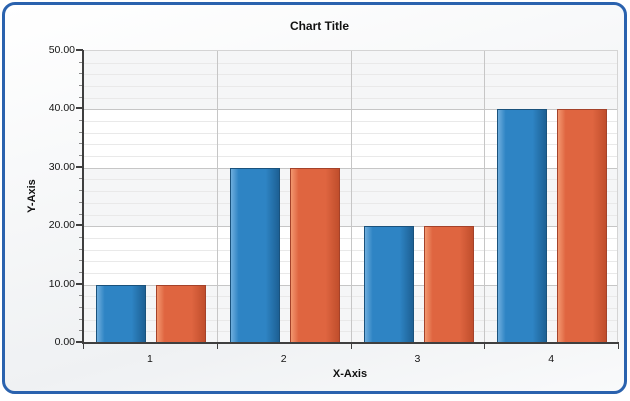 This screenshot has height=401, width=630. What do you see at coordinates (350, 343) in the screenshot?
I see `x-axis-line` at bounding box center [350, 343].